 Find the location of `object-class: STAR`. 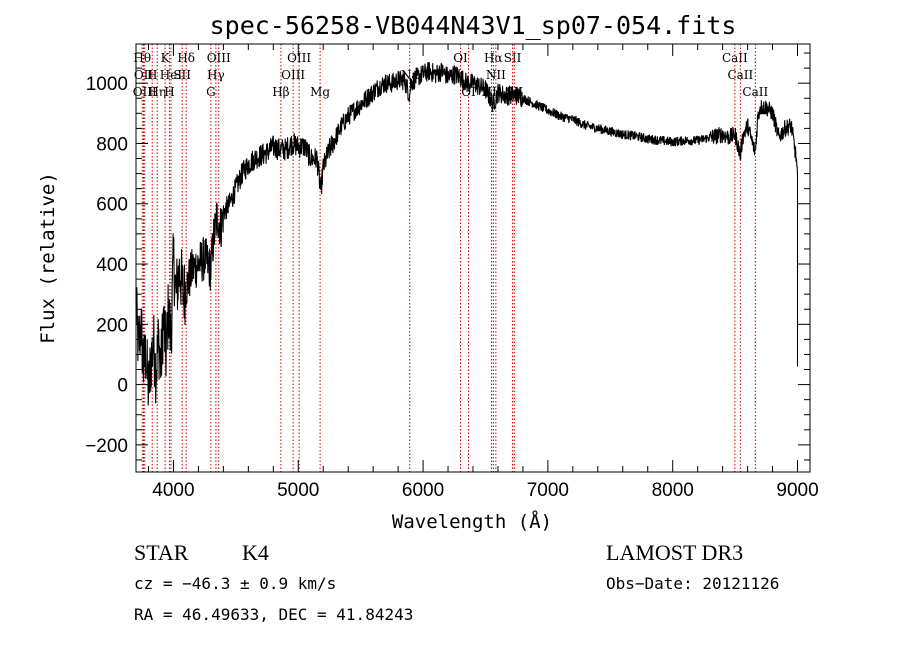

object-class: STAR is located at coordinates (161, 552).